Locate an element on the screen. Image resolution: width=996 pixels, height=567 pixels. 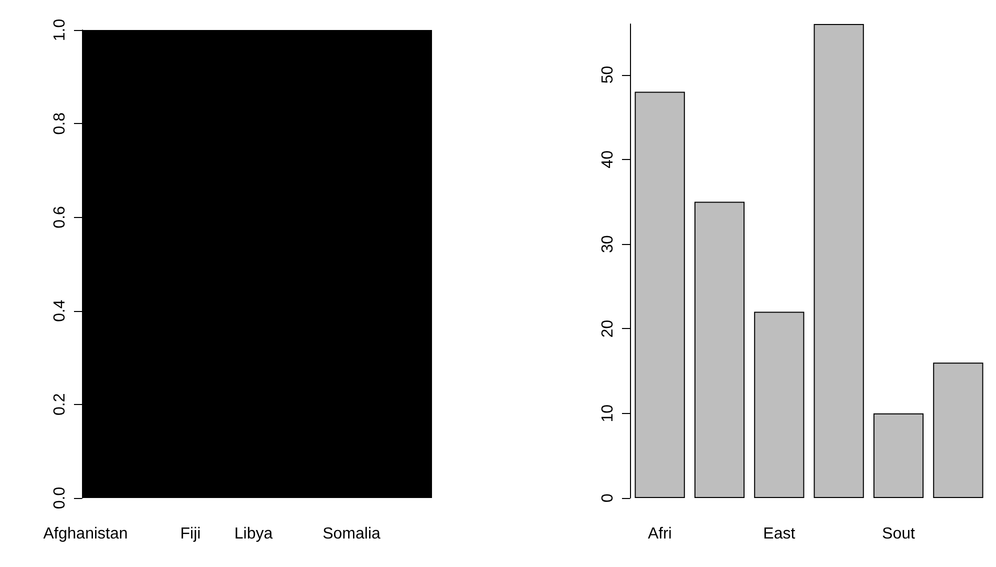
y-tick-label: 0.4 is located at coordinates (60, 311).